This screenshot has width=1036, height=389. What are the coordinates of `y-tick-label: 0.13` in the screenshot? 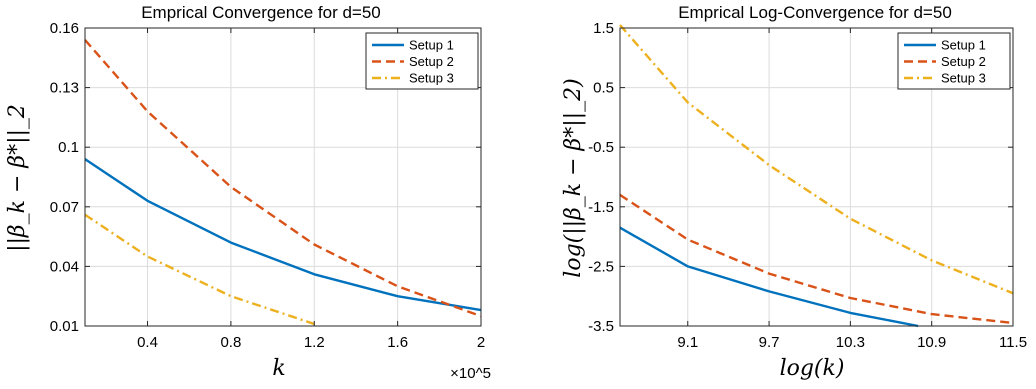 It's located at (64, 88).